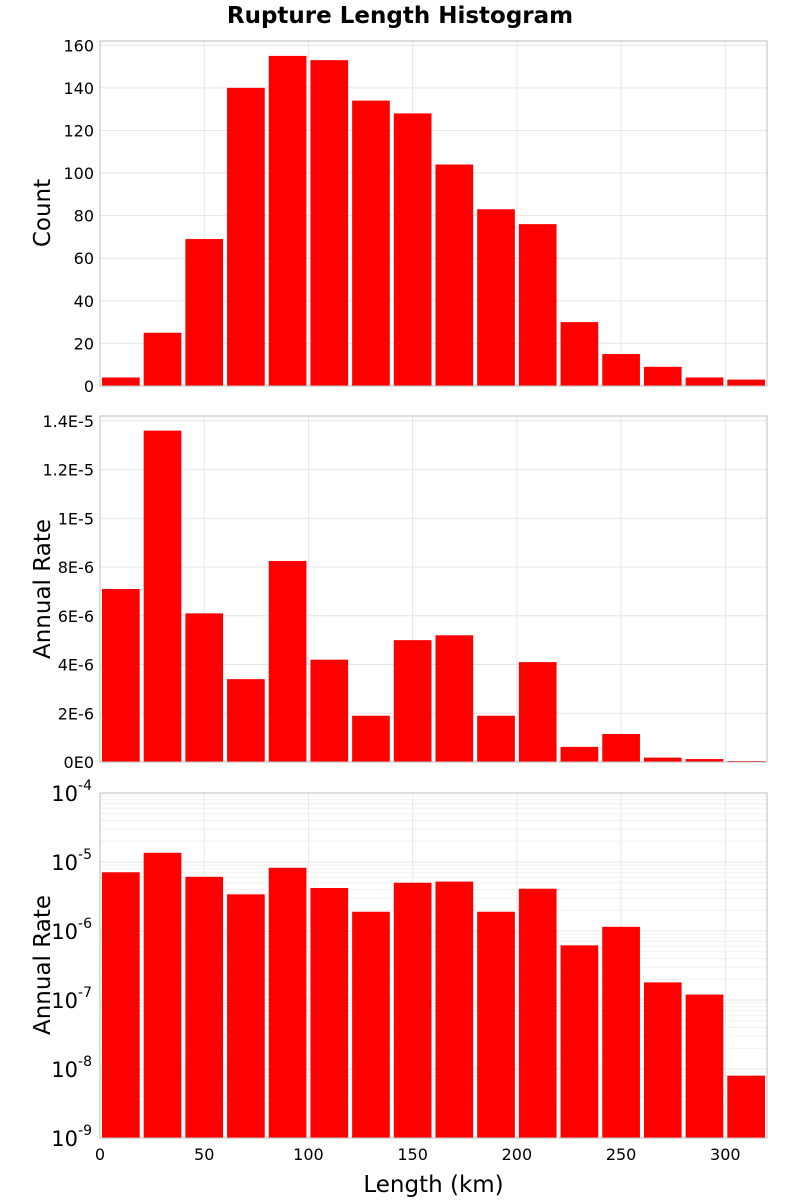 Image resolution: width=800 pixels, height=1200 pixels. What do you see at coordinates (400, 16) in the screenshot?
I see `chart-title: Rupture Length Histogram` at bounding box center [400, 16].